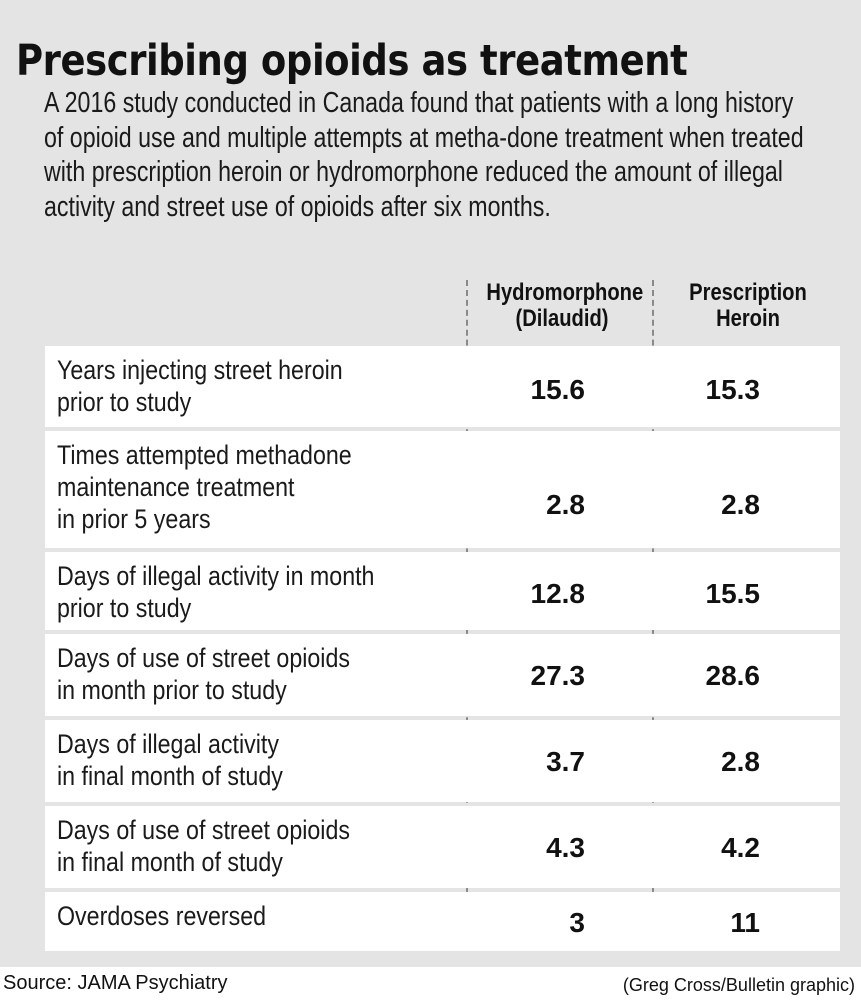 The height and width of the screenshot is (1000, 861). Describe the element at coordinates (162, 916) in the screenshot. I see `row-label: Overdoses reversed` at that location.